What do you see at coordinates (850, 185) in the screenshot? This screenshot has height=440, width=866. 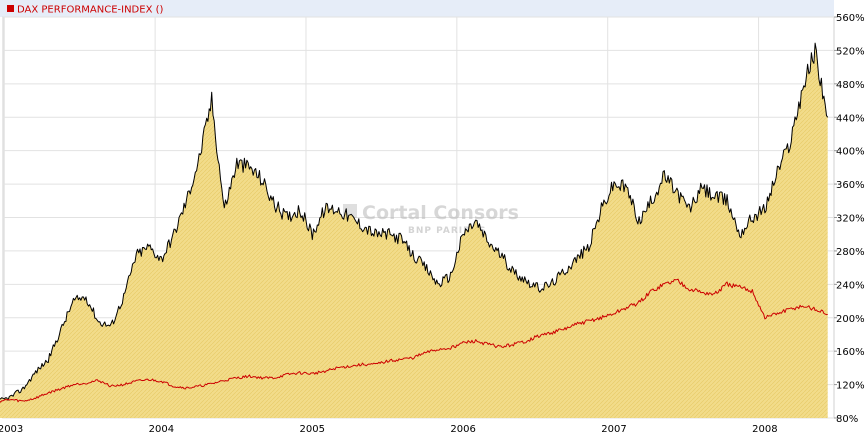 I see `y-tick-label: 360%` at bounding box center [850, 185].